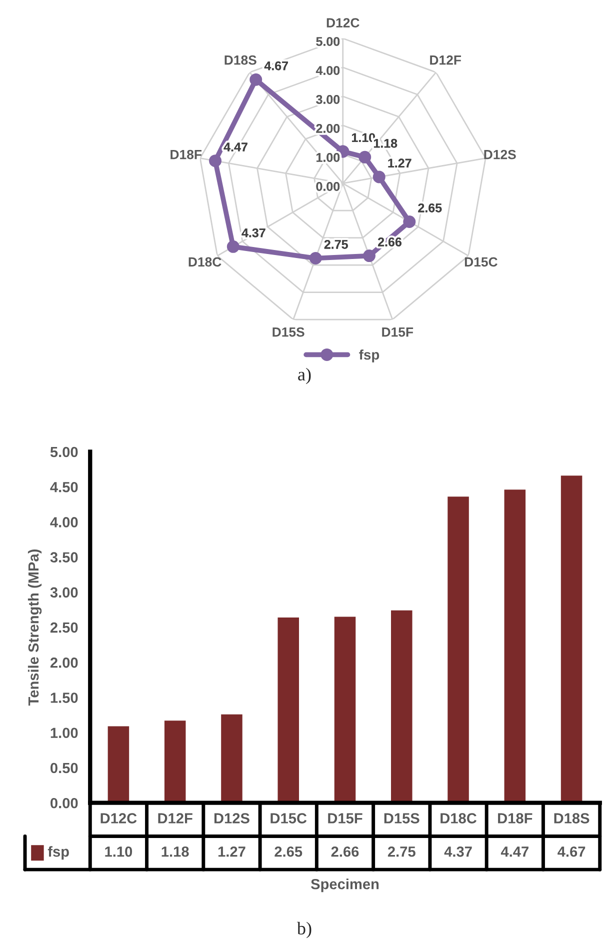  What do you see at coordinates (205, 262) in the screenshot?
I see `spoke-label: D18C` at bounding box center [205, 262].